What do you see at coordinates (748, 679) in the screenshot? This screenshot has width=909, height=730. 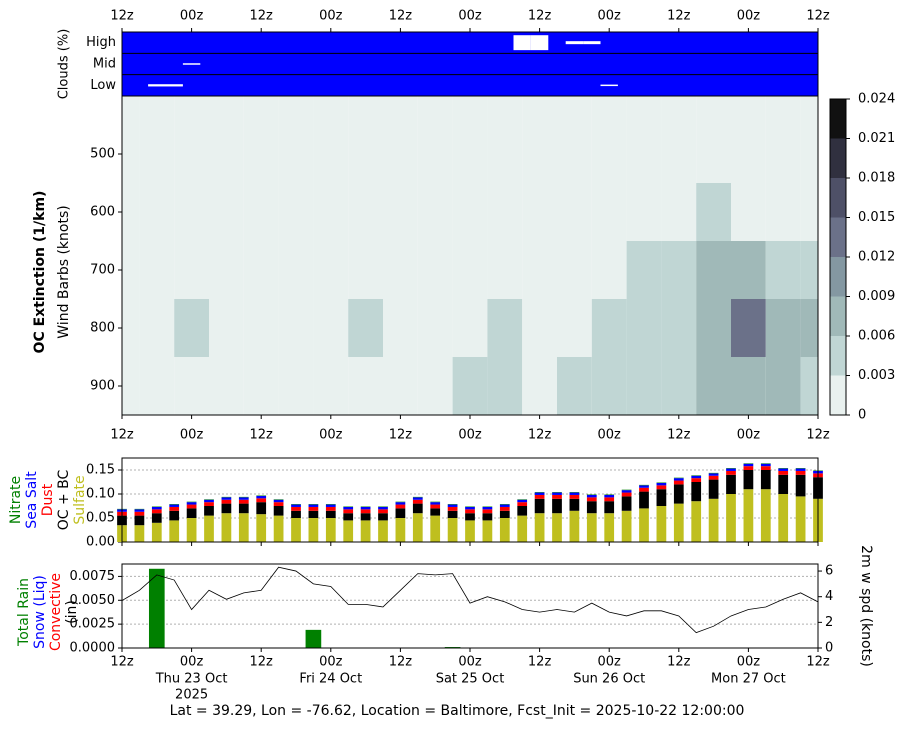 I see `date-label: Mon 27 Oct` at bounding box center [748, 679].